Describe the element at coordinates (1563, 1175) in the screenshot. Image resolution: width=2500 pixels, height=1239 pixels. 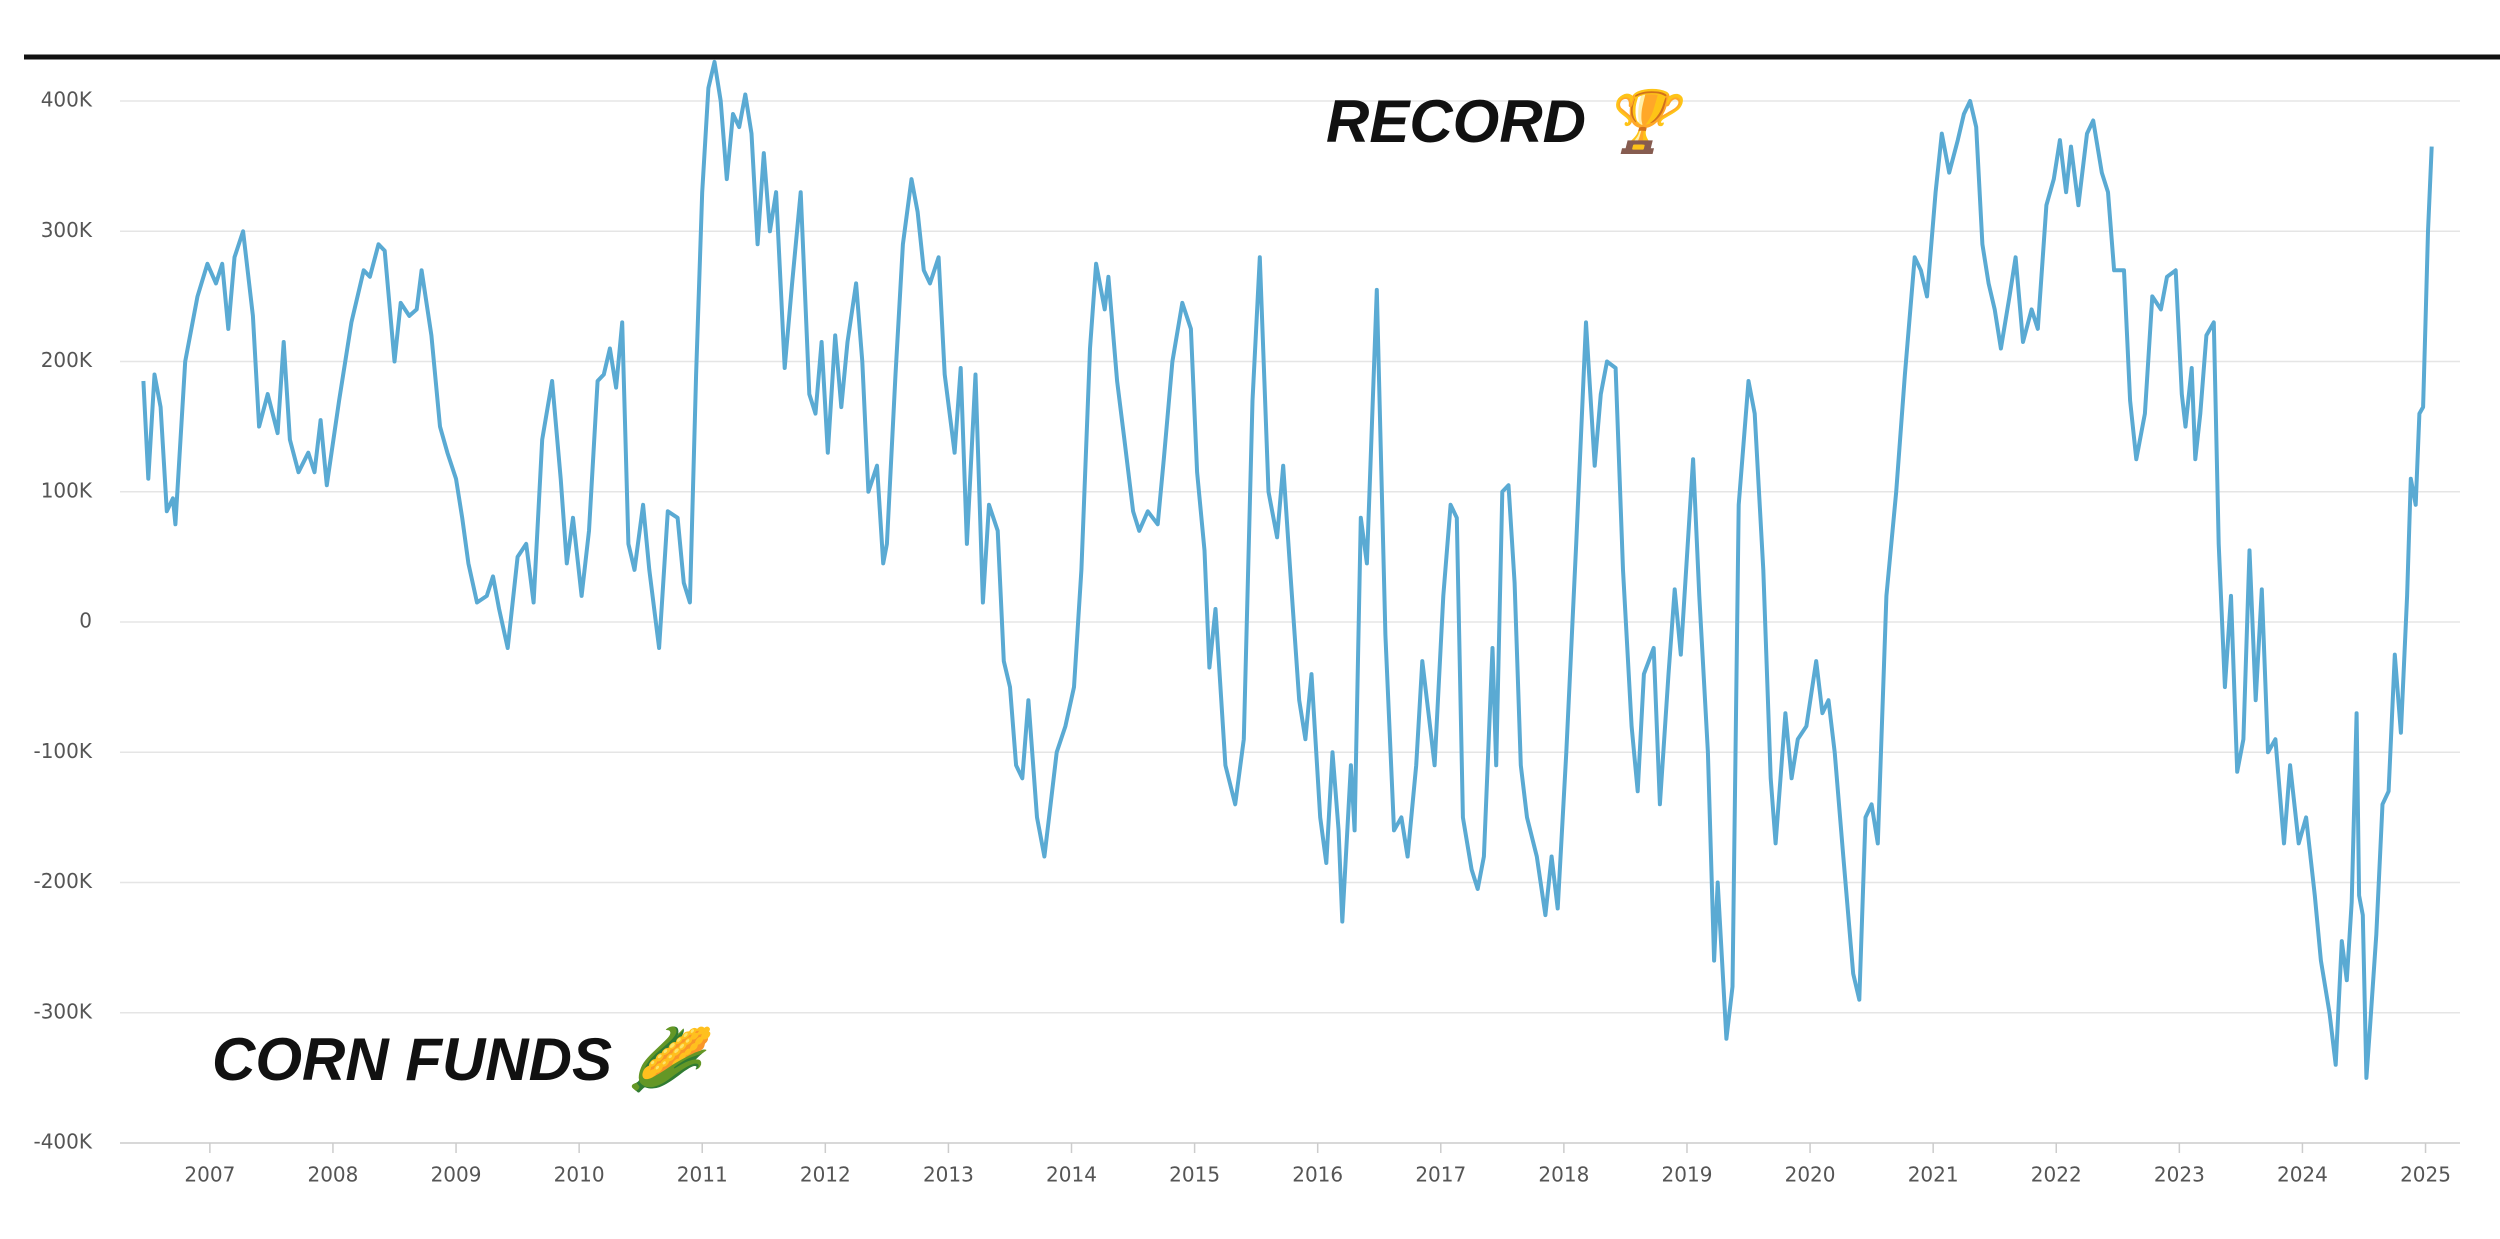
I see `x-tick-label: 2018` at that location.